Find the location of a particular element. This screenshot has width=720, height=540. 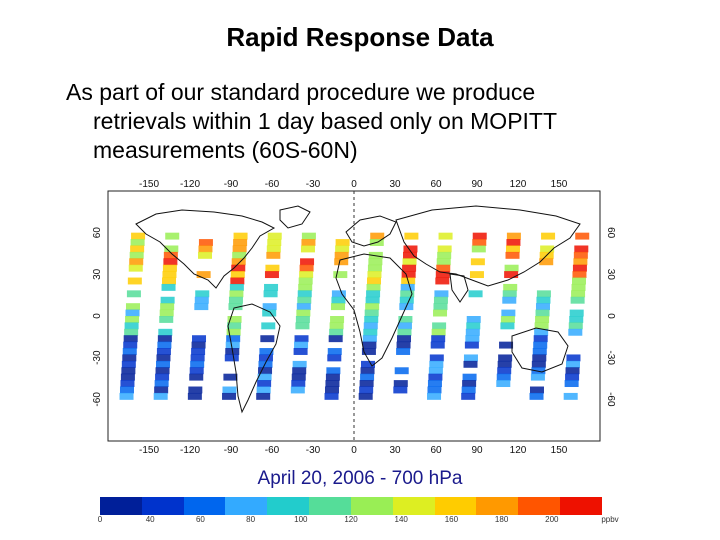

lon-tick-label-top: 60 is located at coordinates (436, 184).